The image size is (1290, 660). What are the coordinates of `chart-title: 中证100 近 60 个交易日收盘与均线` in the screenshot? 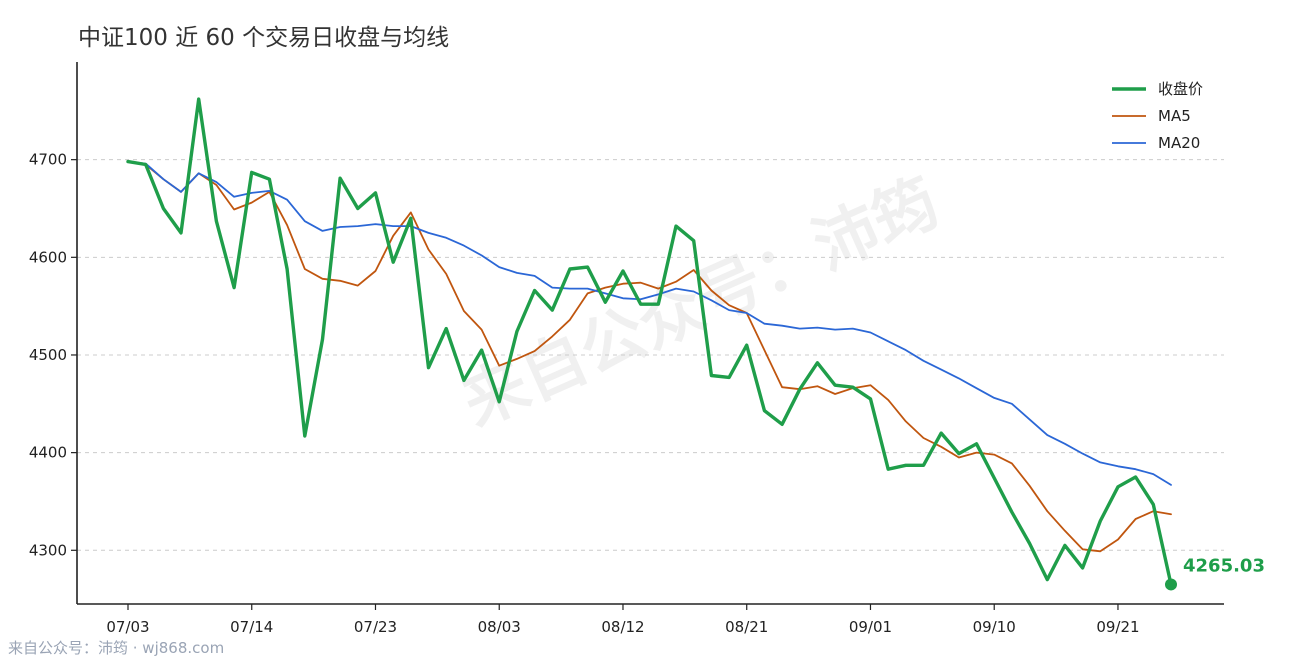 It's located at (263, 38).